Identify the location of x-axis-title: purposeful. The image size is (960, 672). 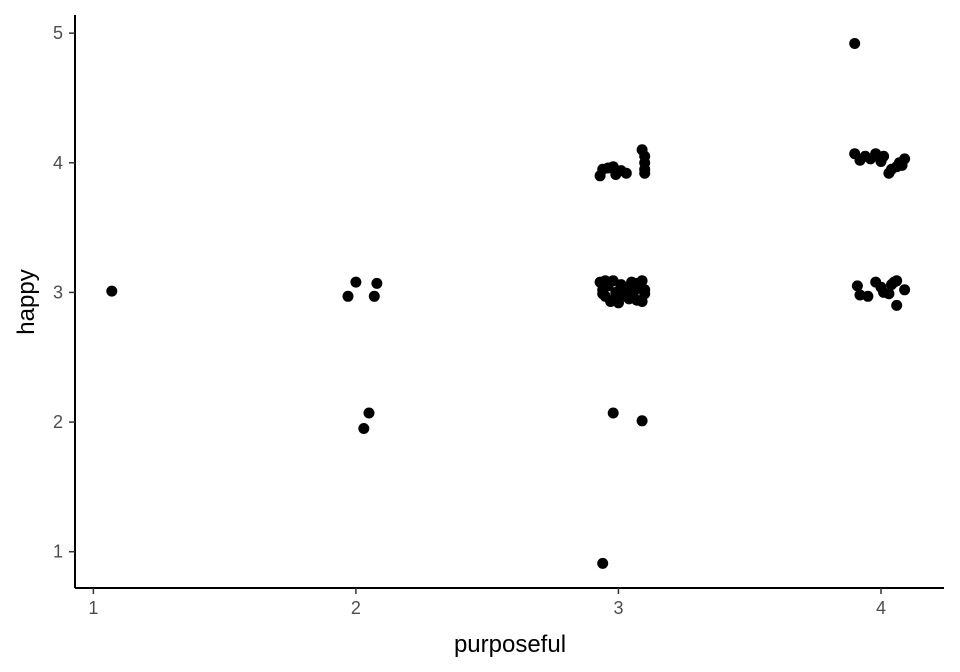
(510, 644).